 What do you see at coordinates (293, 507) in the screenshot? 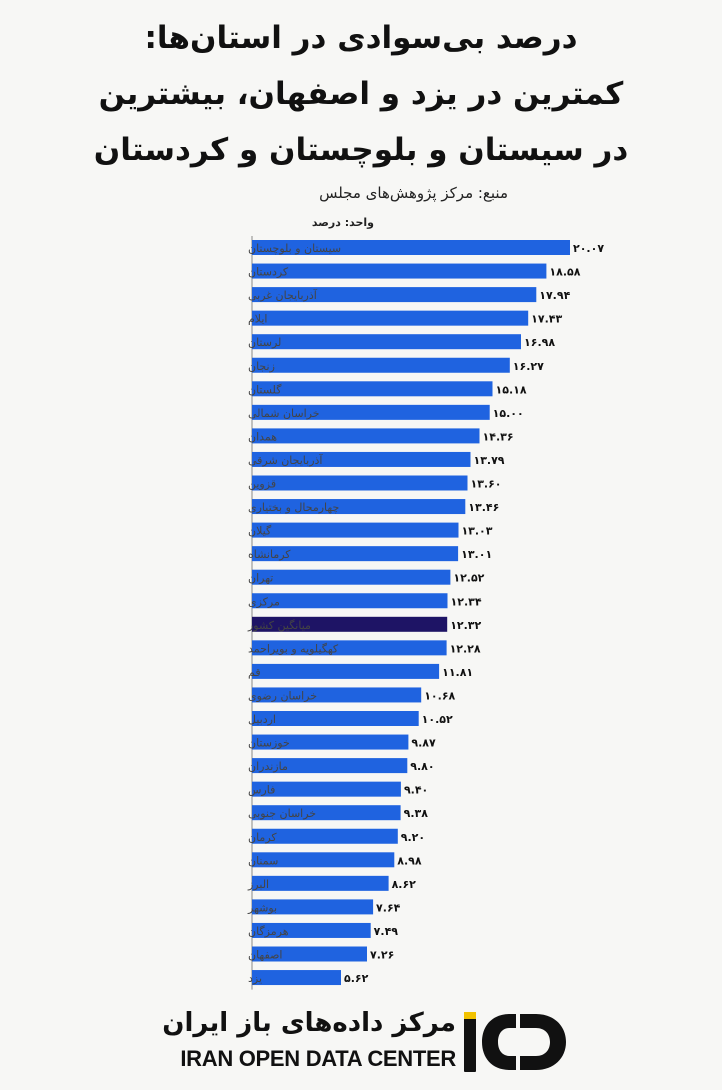
I see `category-label: چهارمحال و بختیاری` at bounding box center [293, 507].